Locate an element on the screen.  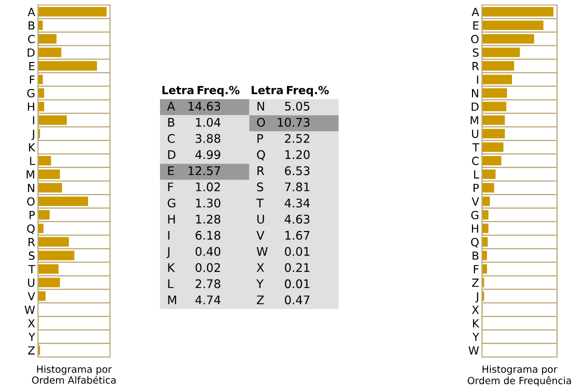
x-axis-title: Histograma por Ordem Alfabética is located at coordinates (74, 374).